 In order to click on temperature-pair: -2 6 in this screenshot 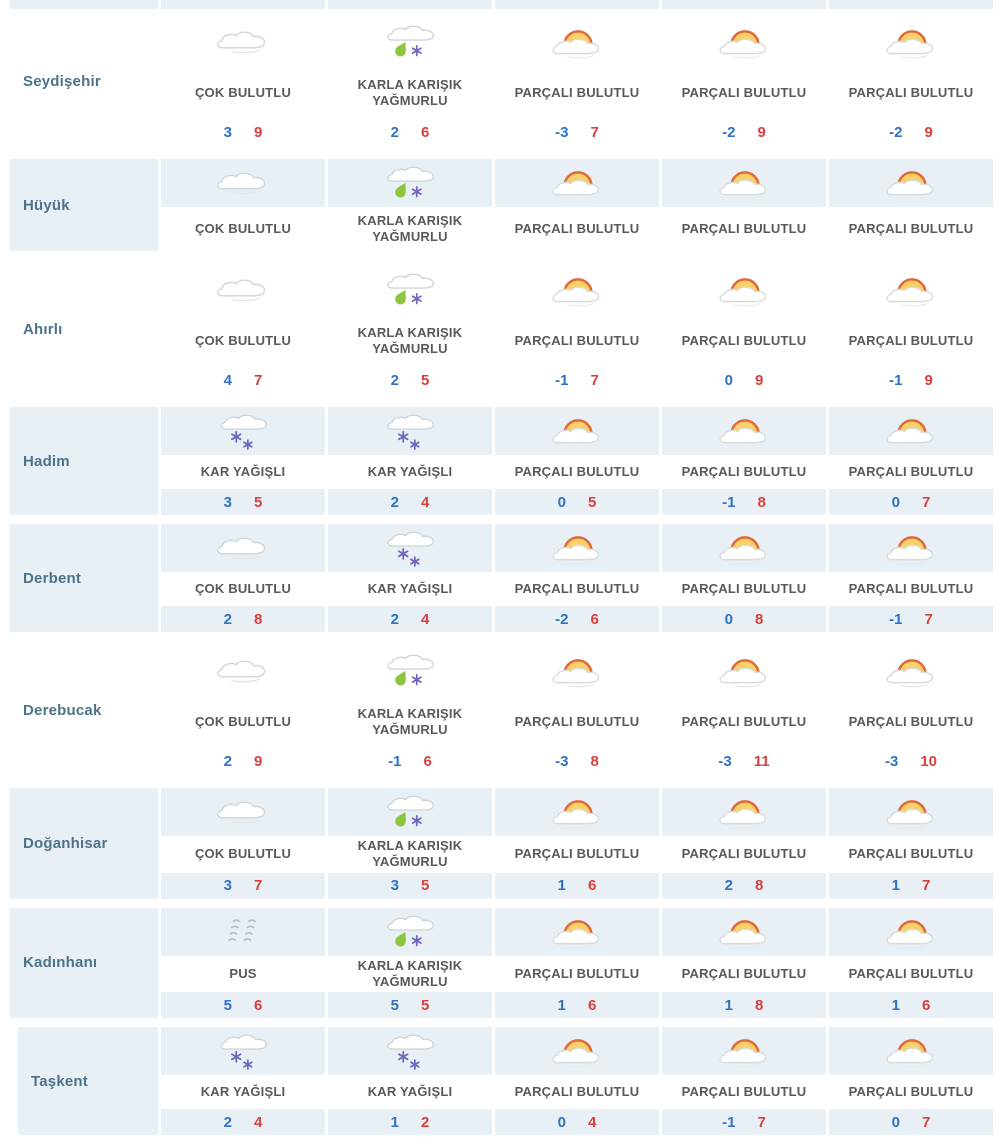, I will do `click(577, 619)`.